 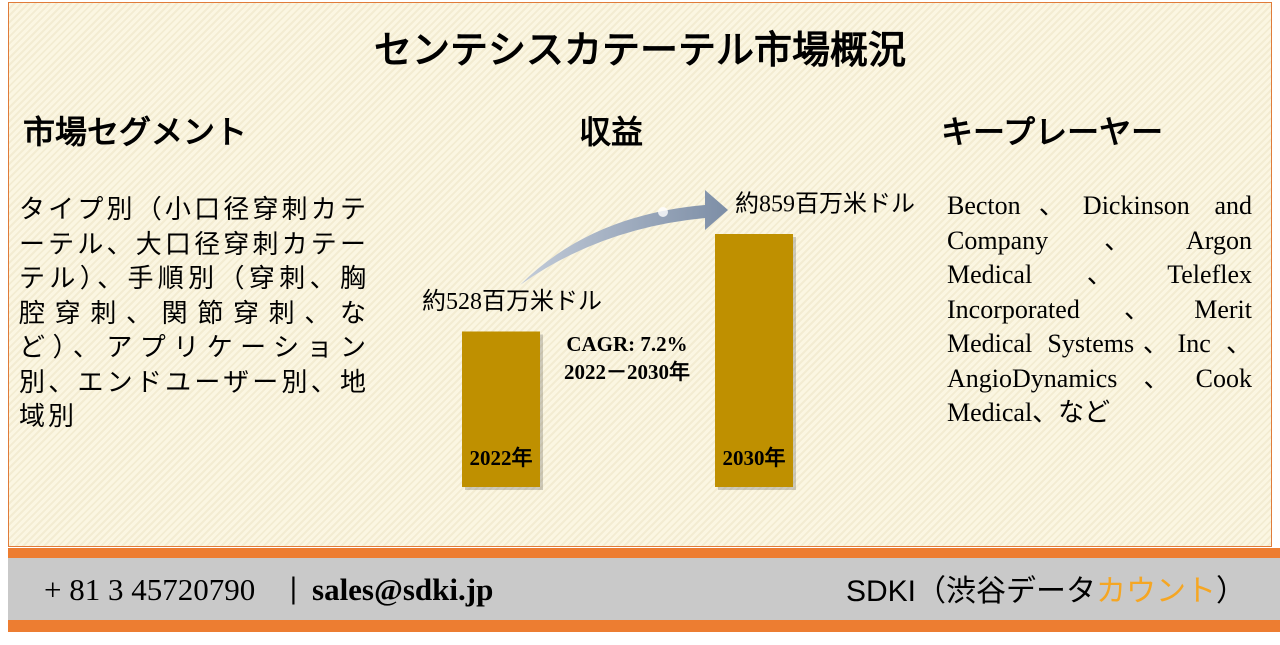 I want to click on segments-heading: 市場セグメント, so click(x=135, y=132).